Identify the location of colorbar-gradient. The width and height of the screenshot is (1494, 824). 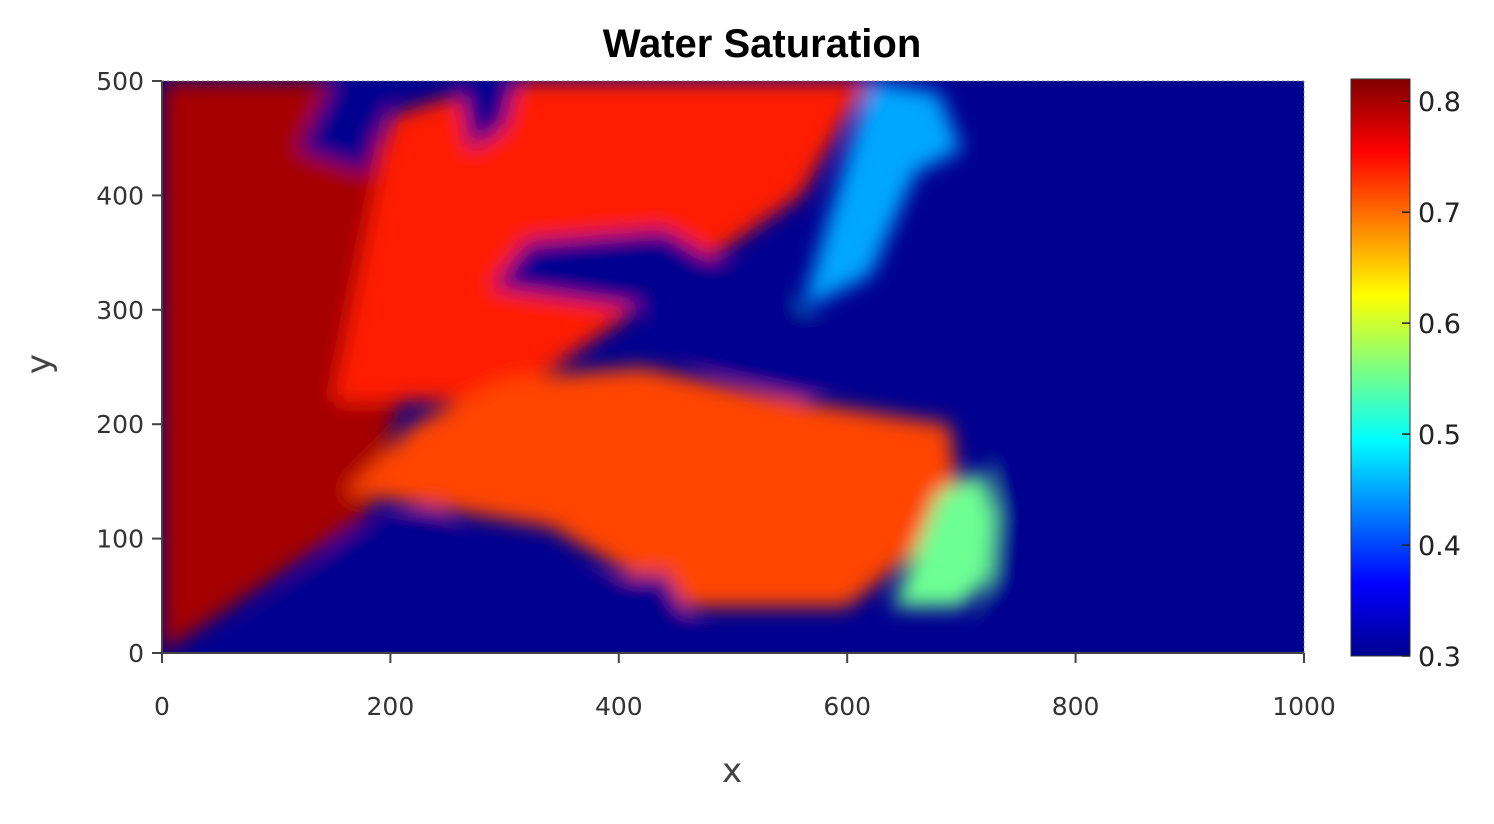
(1380, 367).